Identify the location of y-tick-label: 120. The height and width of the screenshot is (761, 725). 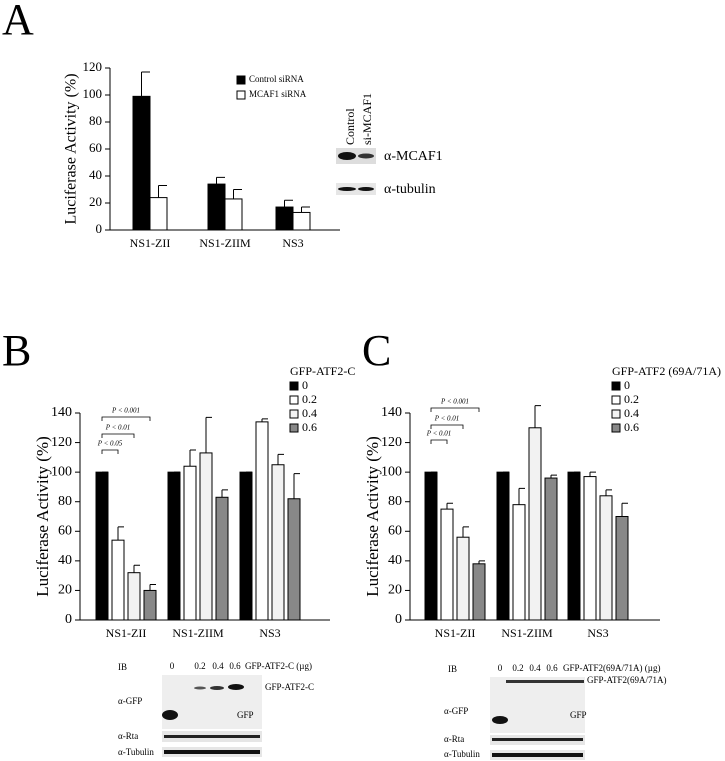
(391, 442).